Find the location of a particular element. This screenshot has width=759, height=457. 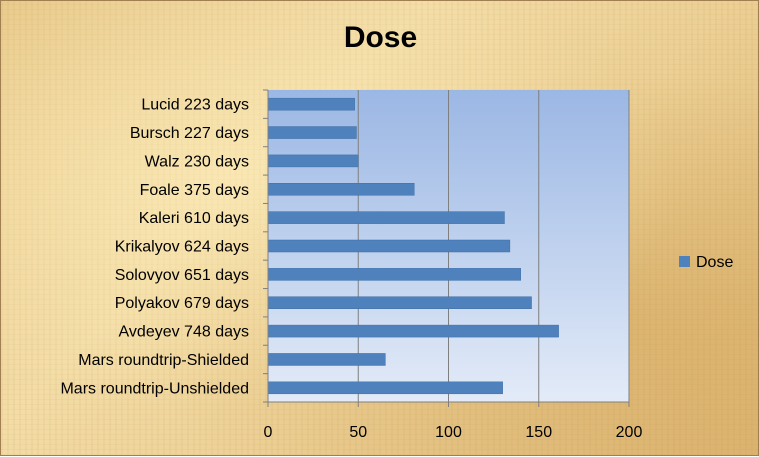

category-label: Foale 375 days is located at coordinates (194, 190).